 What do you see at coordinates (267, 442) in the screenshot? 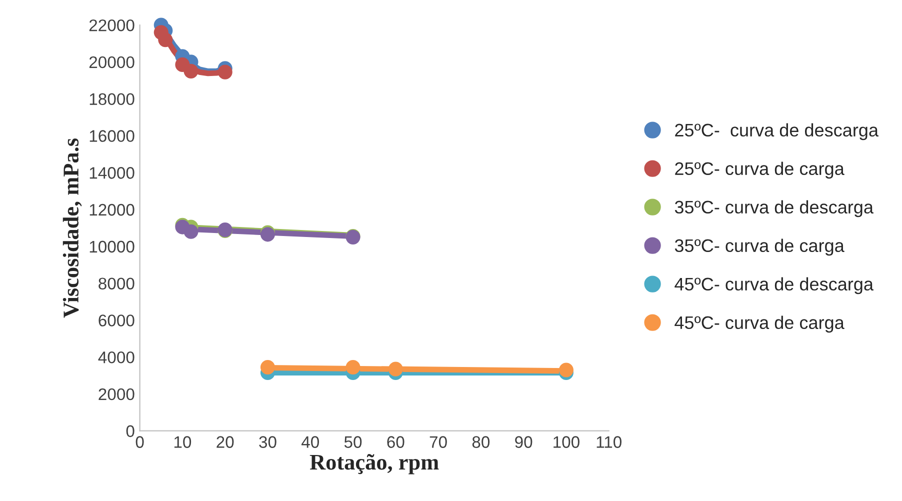
I see `x-tick-label: 30` at bounding box center [267, 442].